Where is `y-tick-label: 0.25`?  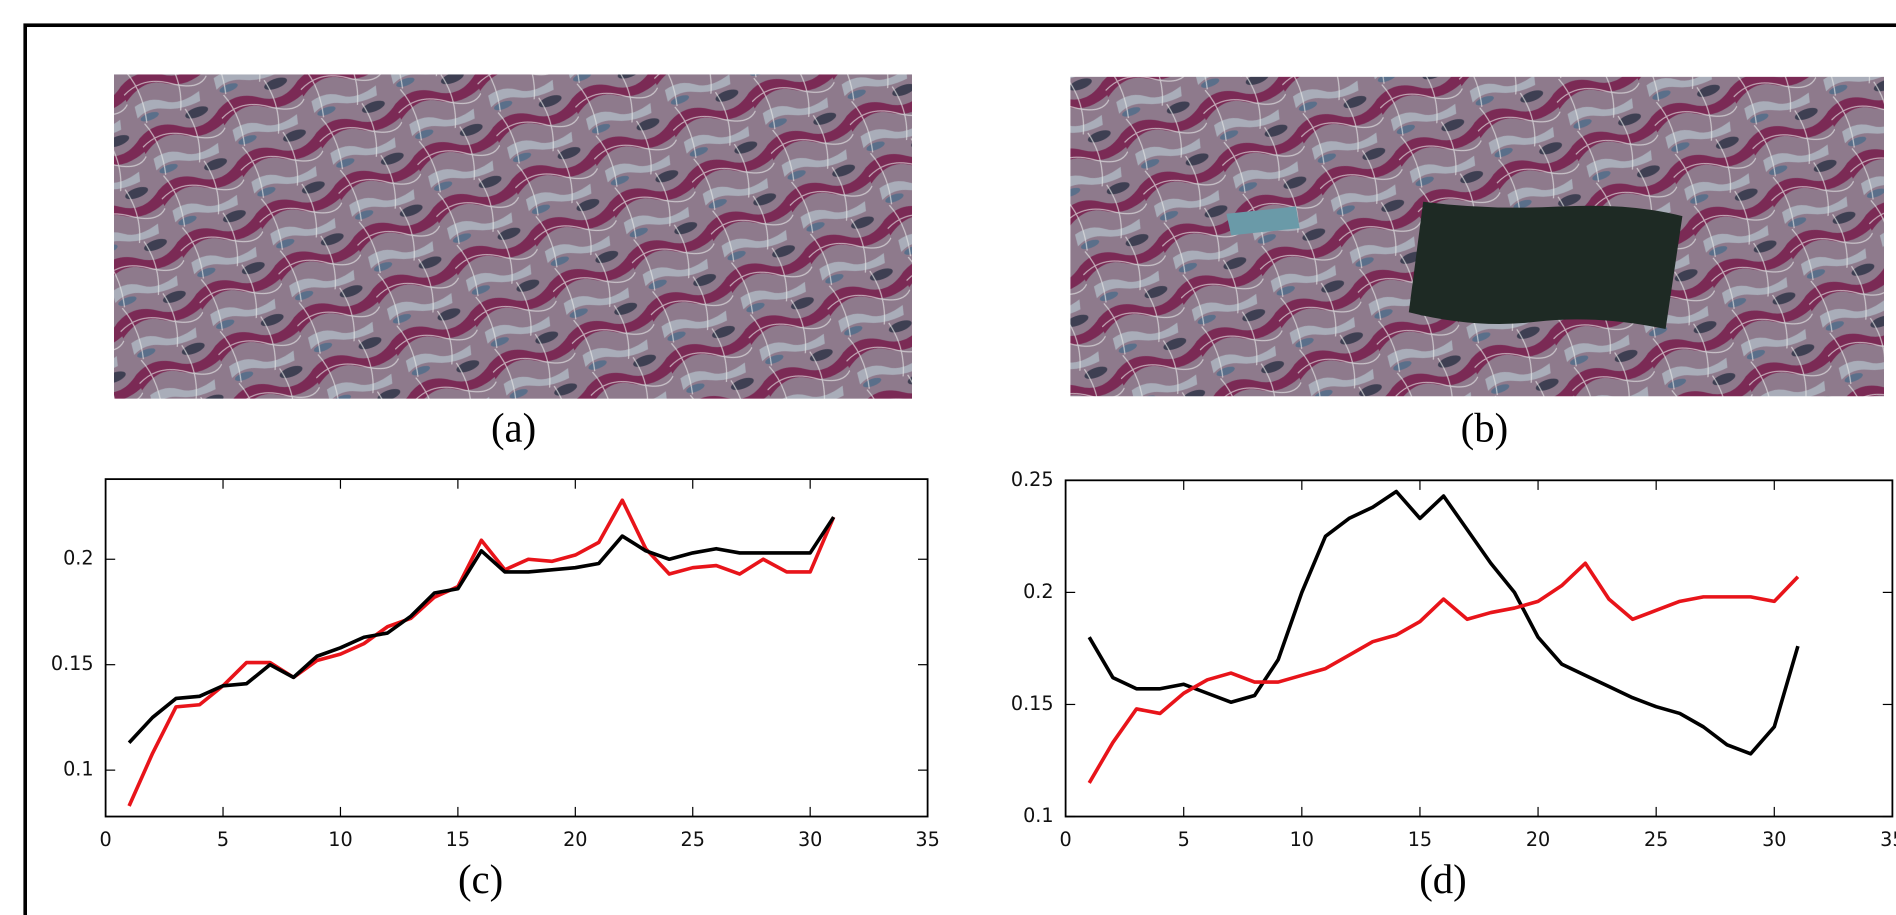
y-tick-label: 0.25 is located at coordinates (1032, 479).